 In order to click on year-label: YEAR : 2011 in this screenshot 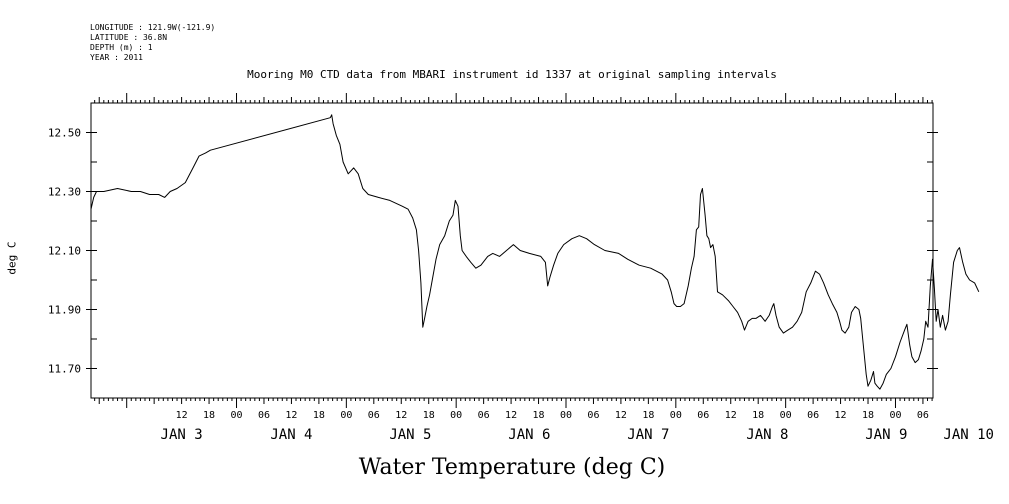, I will do `click(116, 57)`.